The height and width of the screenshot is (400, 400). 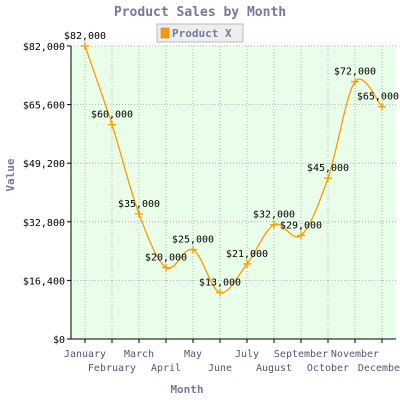 What do you see at coordinates (44, 164) in the screenshot?
I see `y-tick-label: $49,200` at bounding box center [44, 164].